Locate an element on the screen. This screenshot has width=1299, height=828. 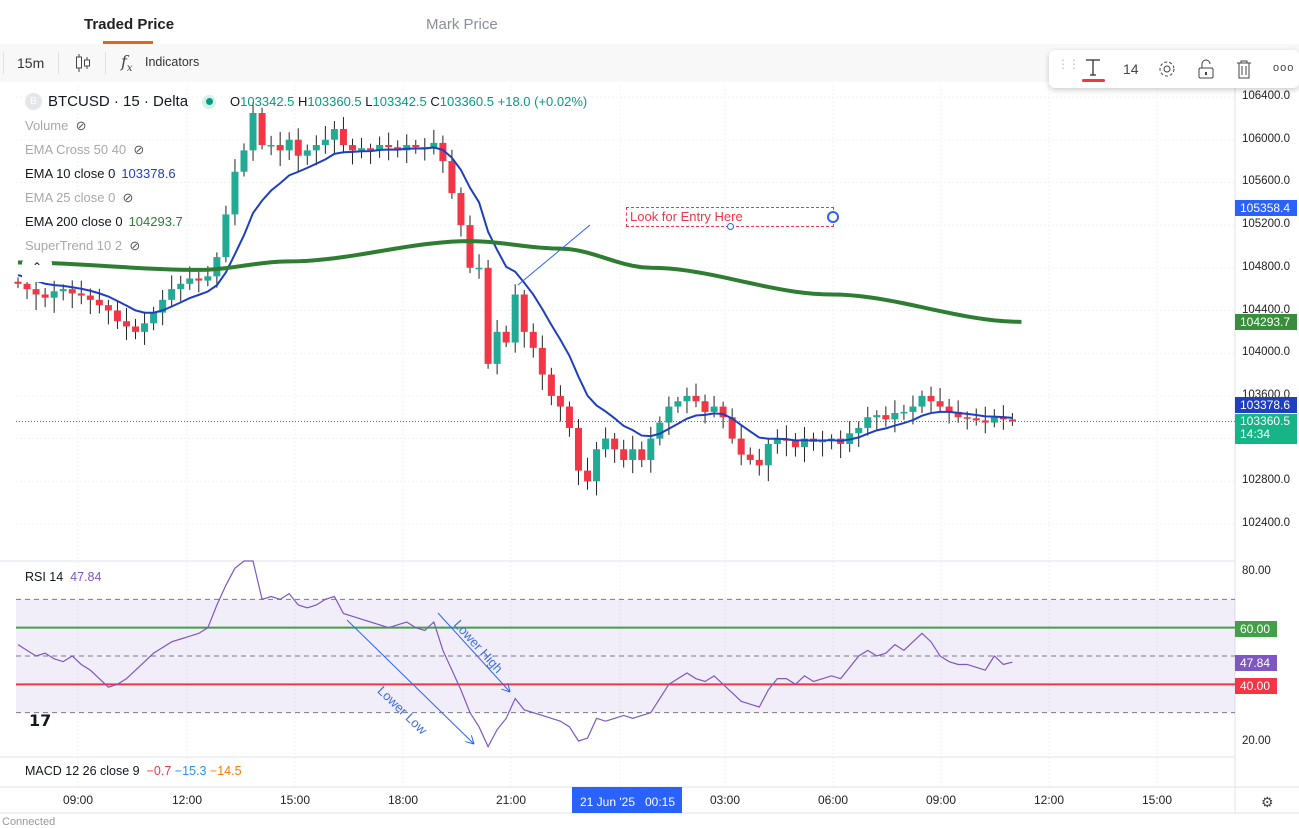
indicator-legend-item: Volume ⊘ is located at coordinates (56, 126).